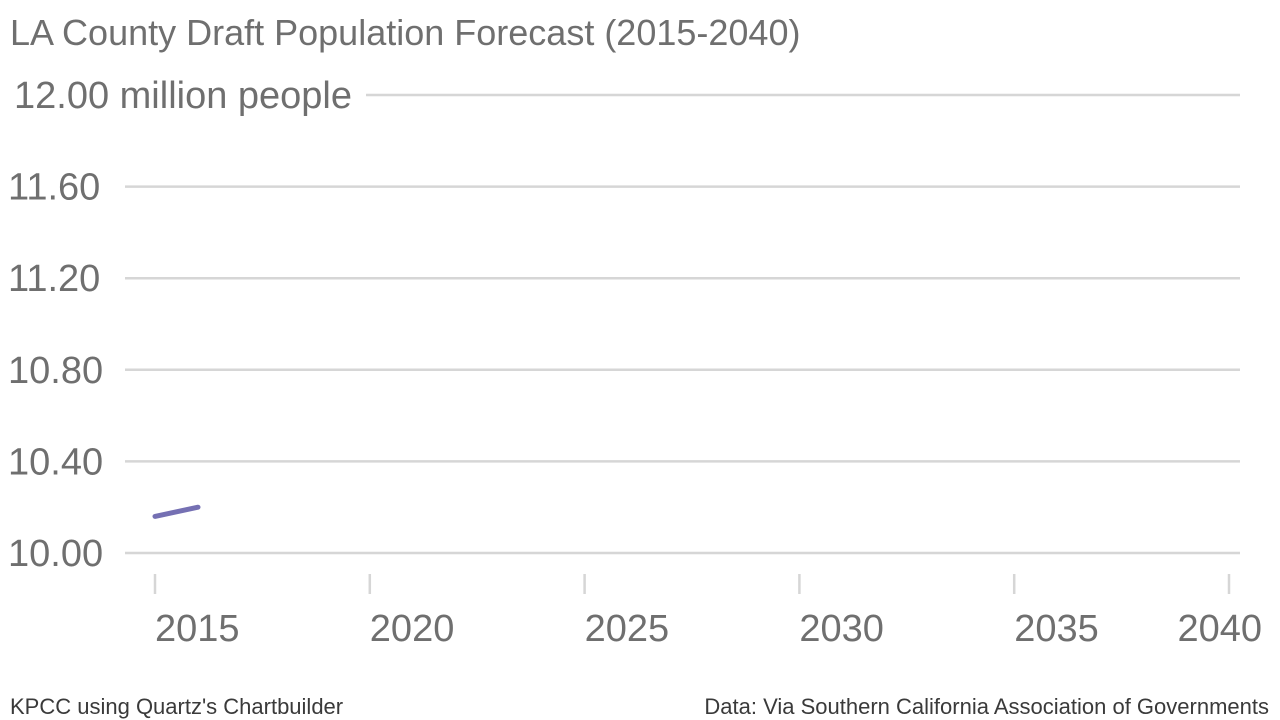 The height and width of the screenshot is (720, 1280). What do you see at coordinates (1219, 629) in the screenshot?
I see `x-tick-label: 2040` at bounding box center [1219, 629].